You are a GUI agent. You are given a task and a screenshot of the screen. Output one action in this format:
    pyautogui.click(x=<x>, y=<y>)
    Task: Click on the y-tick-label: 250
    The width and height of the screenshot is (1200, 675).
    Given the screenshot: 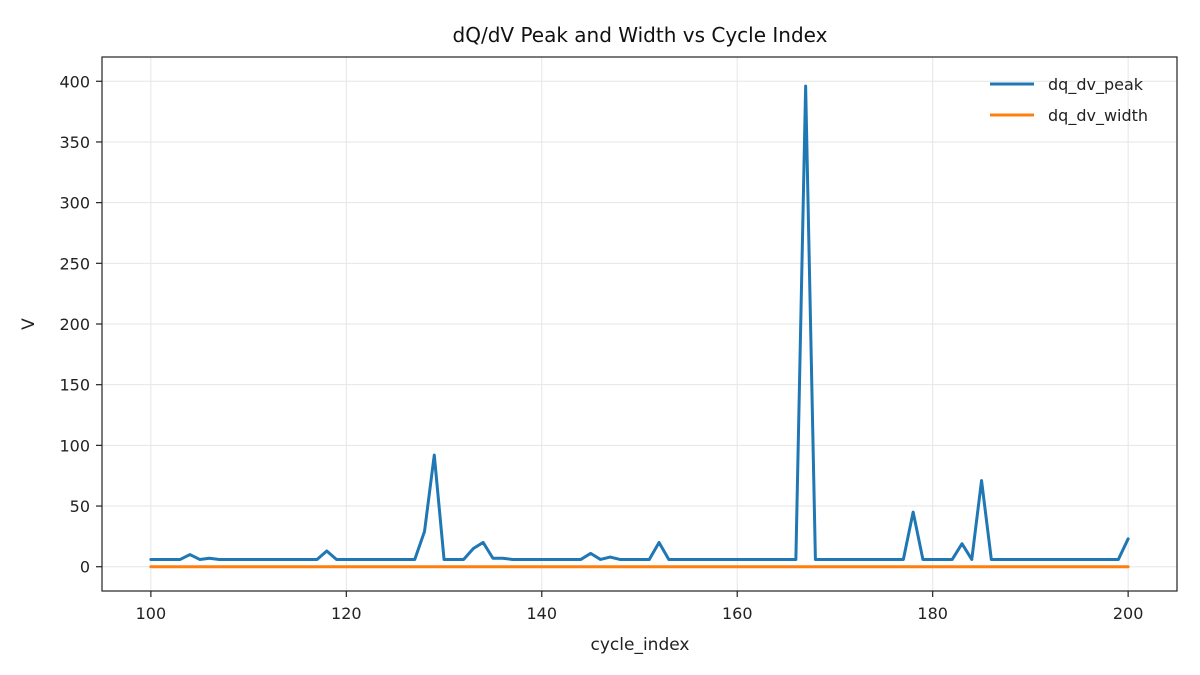 What is the action you would take?
    pyautogui.click(x=74, y=263)
    